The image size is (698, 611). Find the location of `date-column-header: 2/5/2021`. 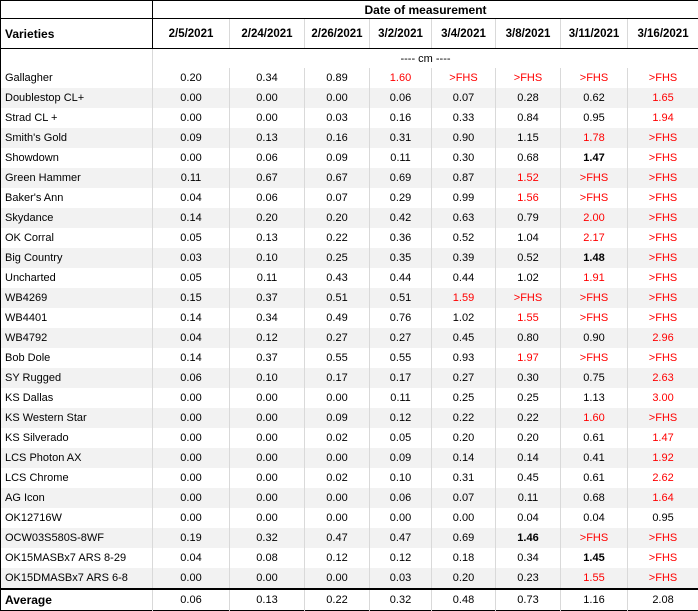

date-column-header: 2/5/2021 is located at coordinates (191, 34).